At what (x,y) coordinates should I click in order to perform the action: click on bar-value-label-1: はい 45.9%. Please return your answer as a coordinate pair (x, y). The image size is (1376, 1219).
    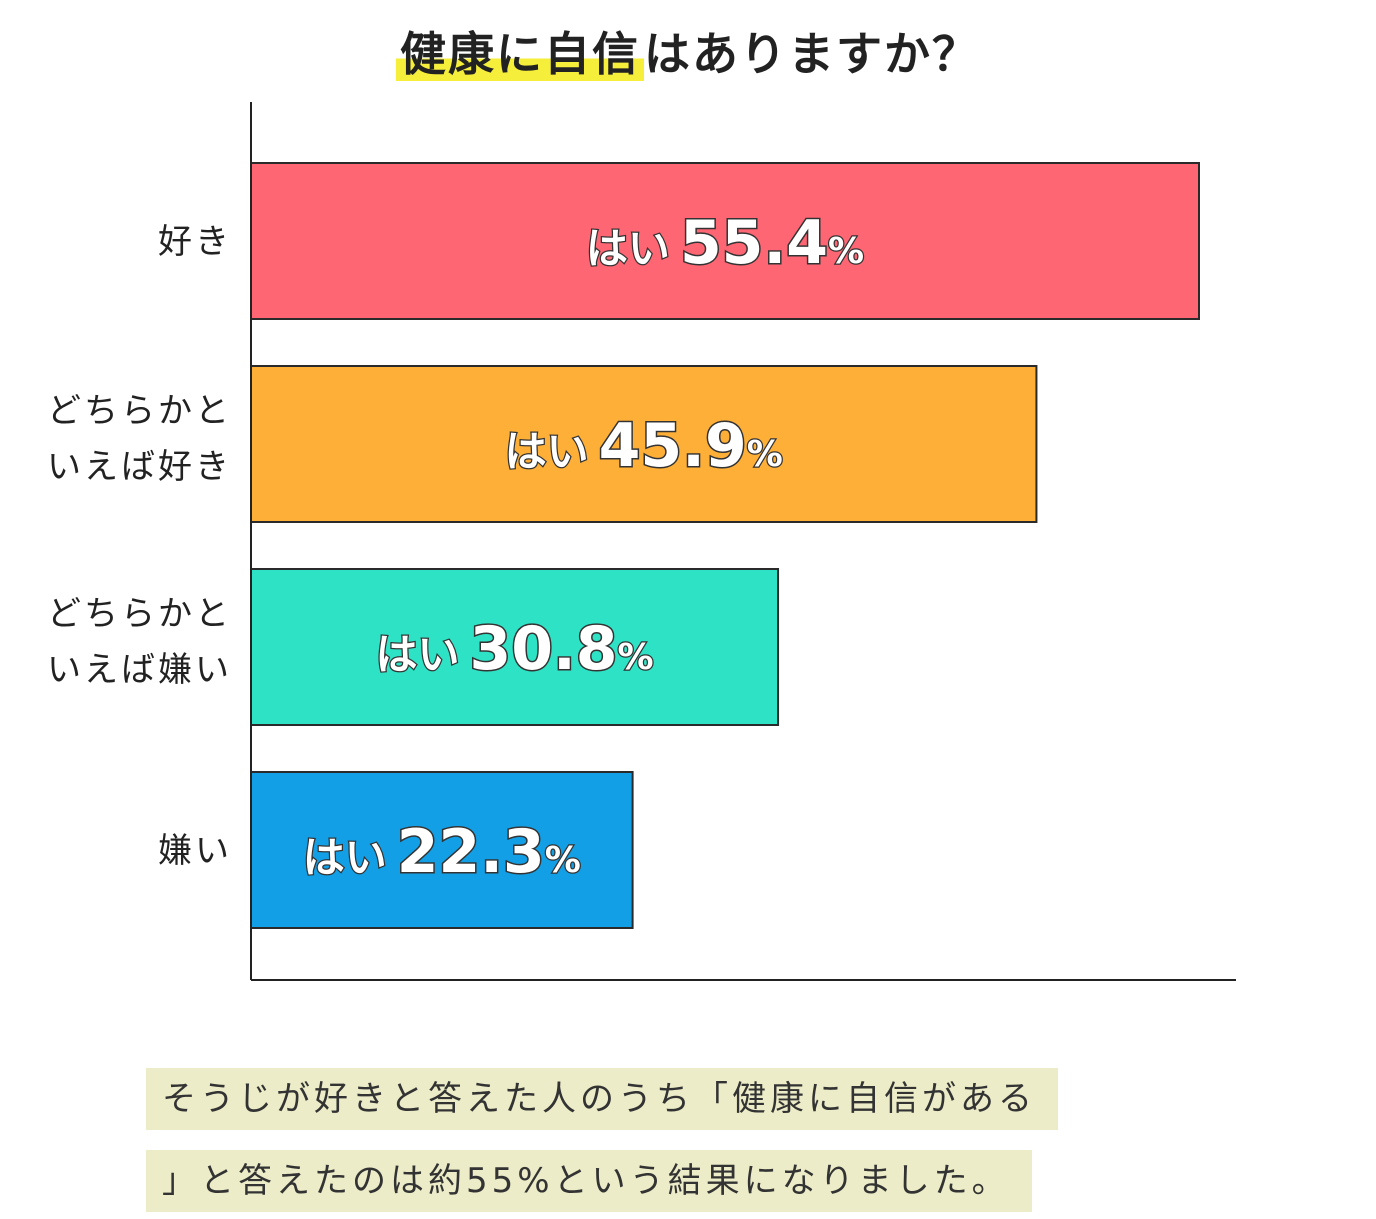
    Looking at the image, I should click on (644, 446).